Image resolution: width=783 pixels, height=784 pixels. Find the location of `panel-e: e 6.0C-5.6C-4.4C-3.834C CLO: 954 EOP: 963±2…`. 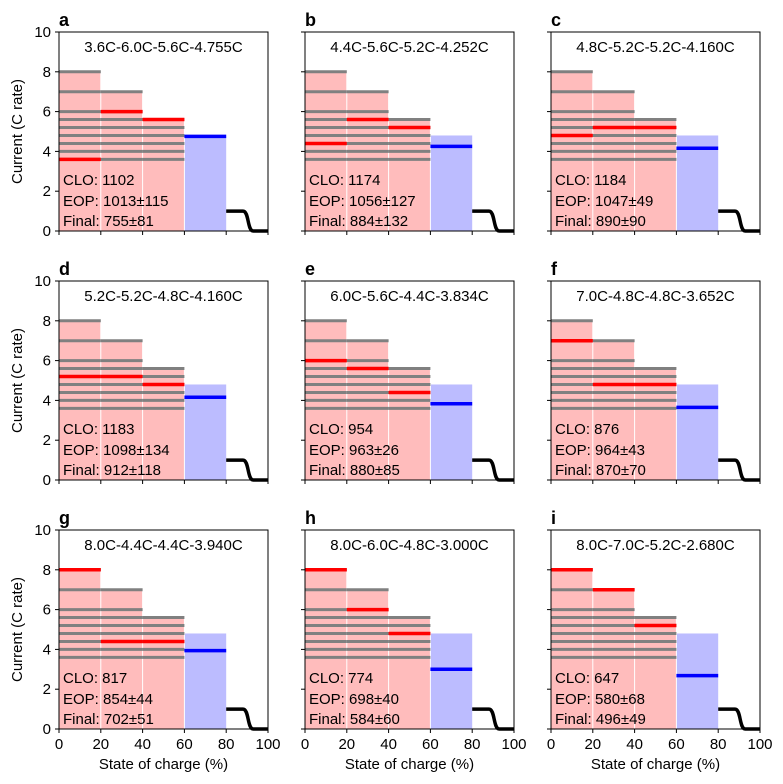

panel-e: e 6.0C-5.6C-4.4C-3.834C CLO: 954 EOP: 963±2… is located at coordinates (408, 371).